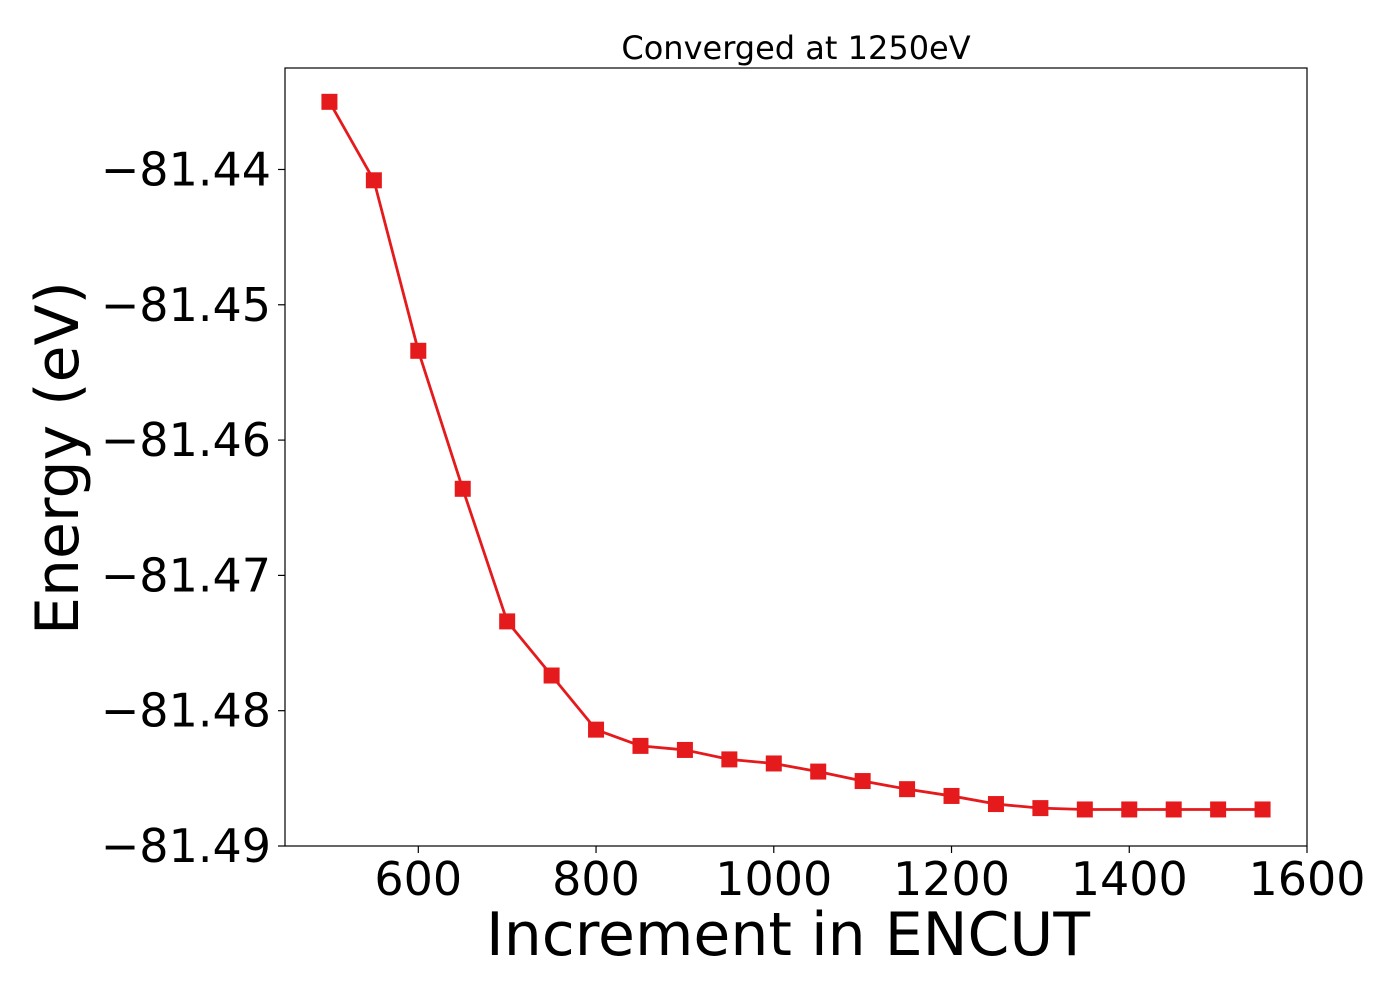  What do you see at coordinates (418, 879) in the screenshot?
I see `x-tick-label: 600` at bounding box center [418, 879].